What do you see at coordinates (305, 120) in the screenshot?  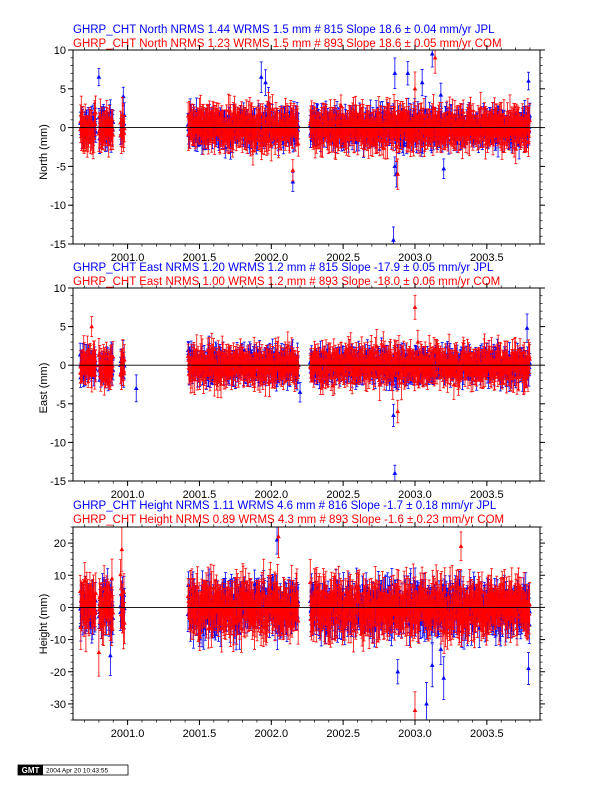 I see `series-com` at bounding box center [305, 120].